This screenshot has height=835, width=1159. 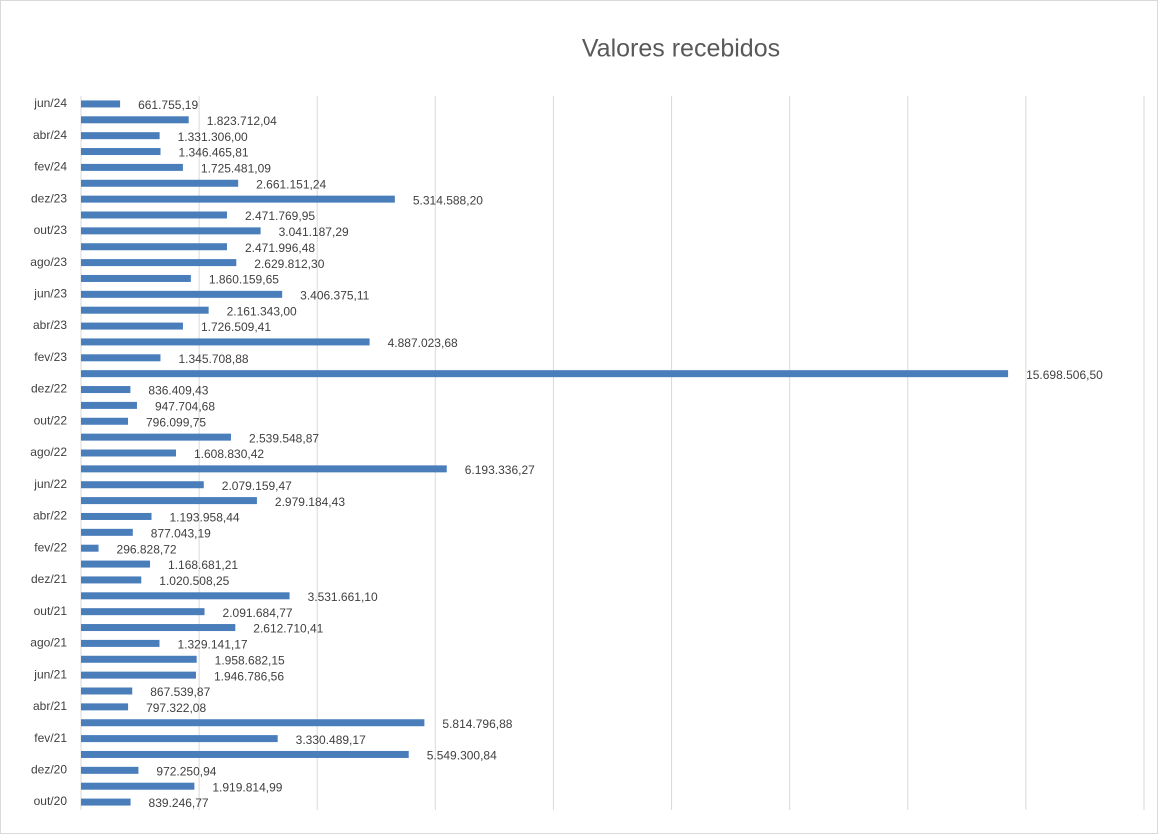 I want to click on y-tick-label: out/22, so click(x=51, y=420).